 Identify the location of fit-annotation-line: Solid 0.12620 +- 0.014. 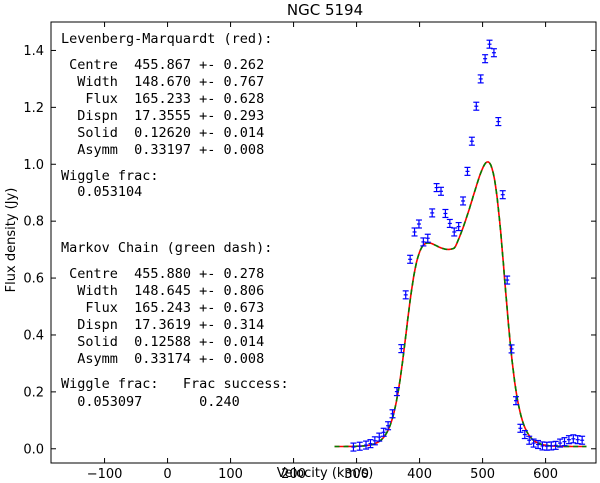
(162, 133).